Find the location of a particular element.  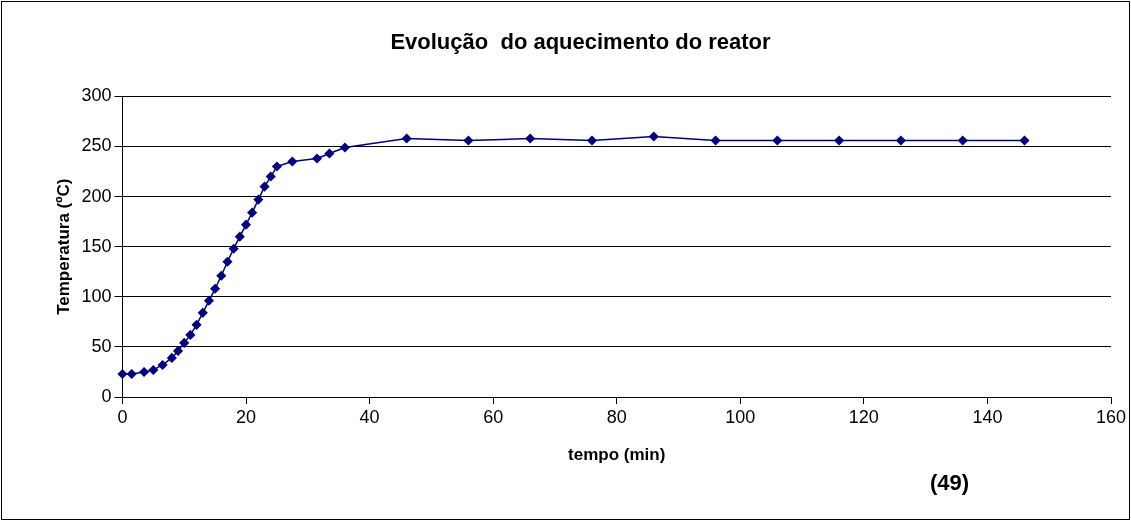

y-tick-label: 100 is located at coordinates (96, 295).